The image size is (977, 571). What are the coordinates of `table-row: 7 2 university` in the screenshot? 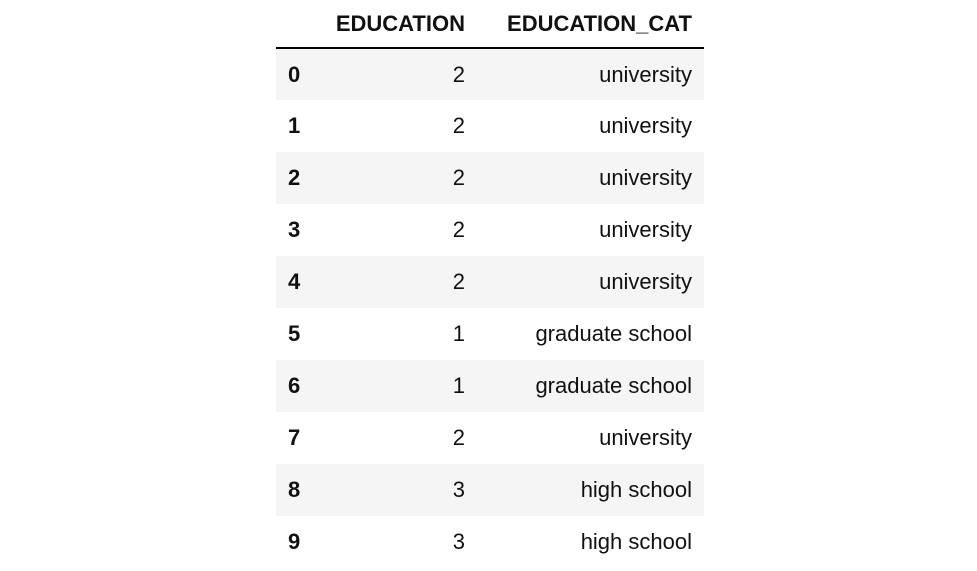 It's located at (490, 438).